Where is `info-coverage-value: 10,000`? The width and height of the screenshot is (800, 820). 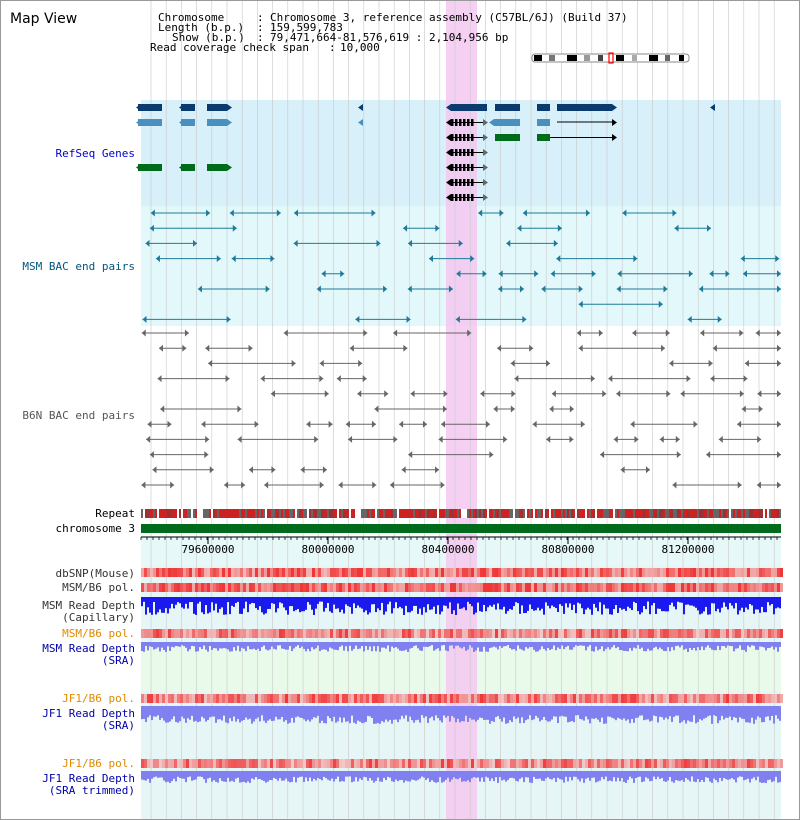
info-coverage-value: 10,000 is located at coordinates (360, 47).